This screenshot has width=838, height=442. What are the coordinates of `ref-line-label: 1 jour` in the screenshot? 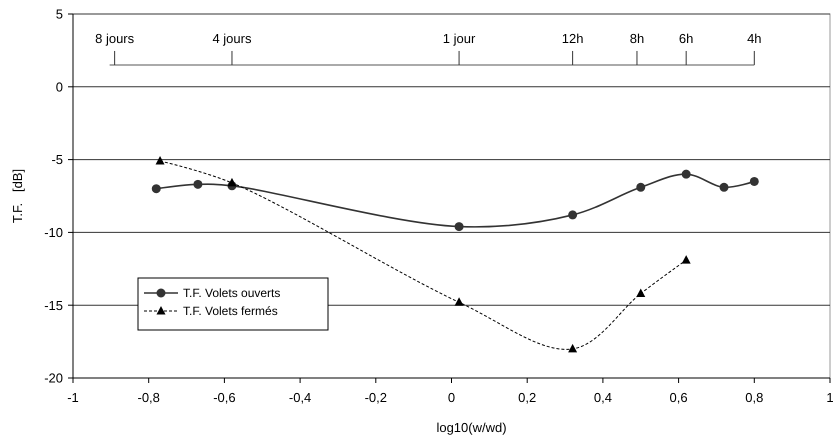 It's located at (459, 38).